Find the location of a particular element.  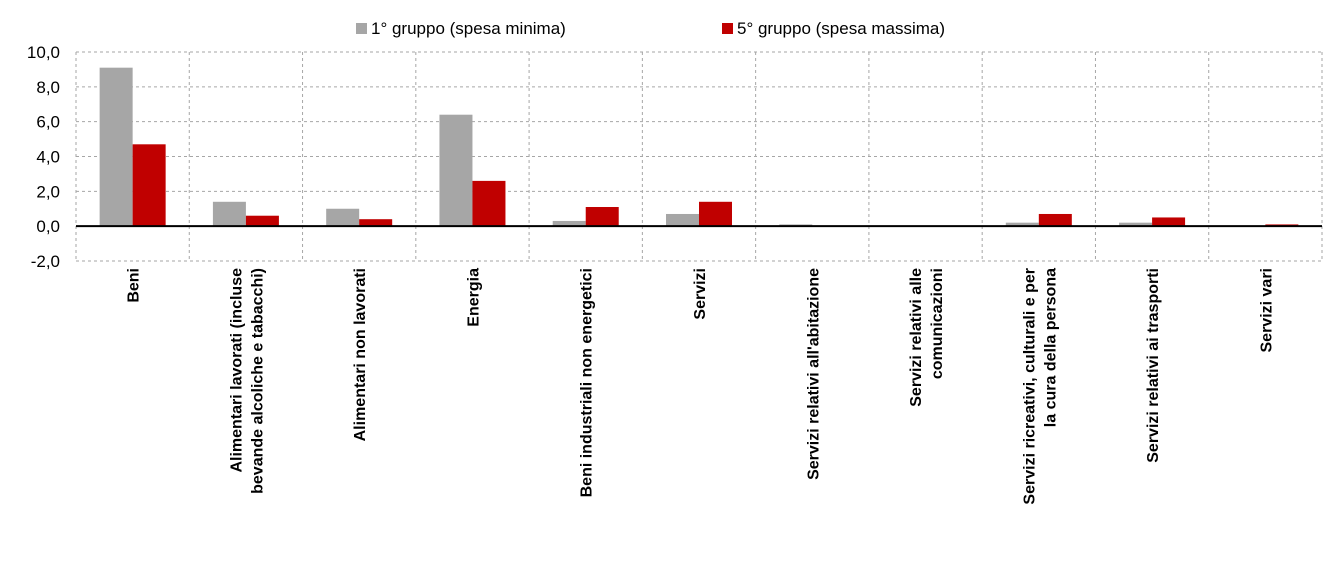

category-label-line: Servizi is located at coordinates (700, 294).